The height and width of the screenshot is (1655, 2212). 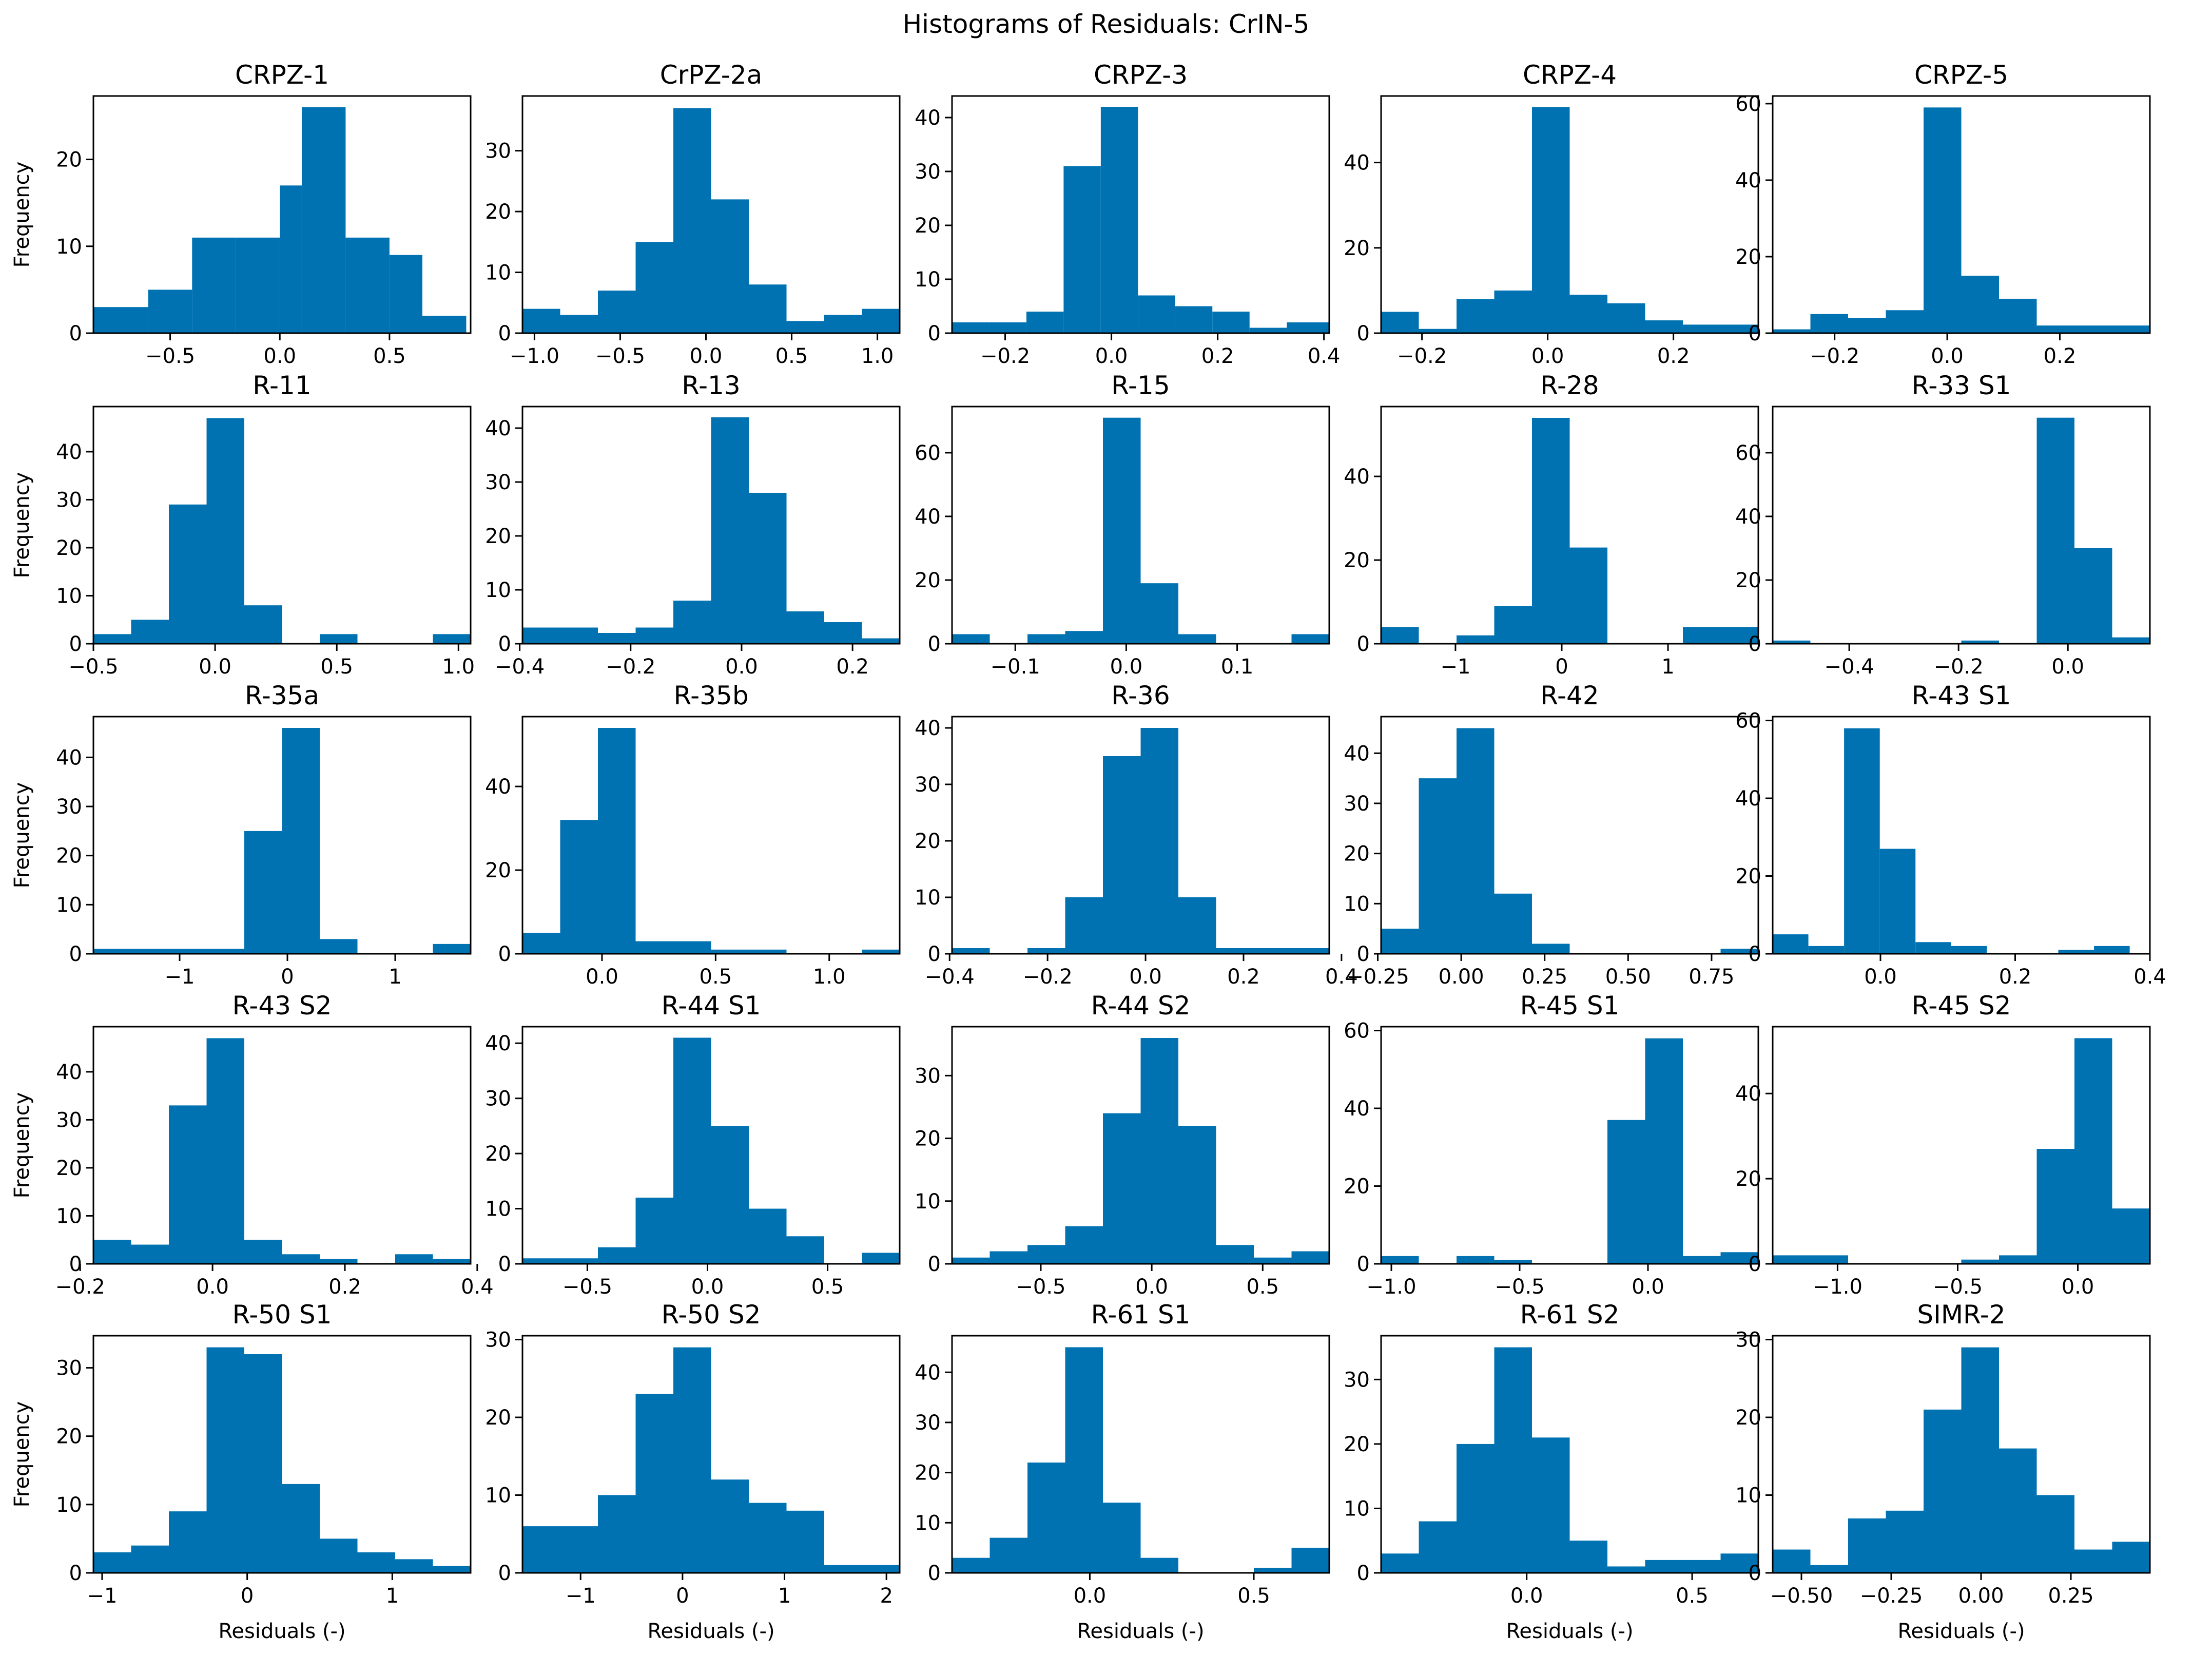 What do you see at coordinates (477, 1287) in the screenshot?
I see `x-tick-label: 0.4` at bounding box center [477, 1287].